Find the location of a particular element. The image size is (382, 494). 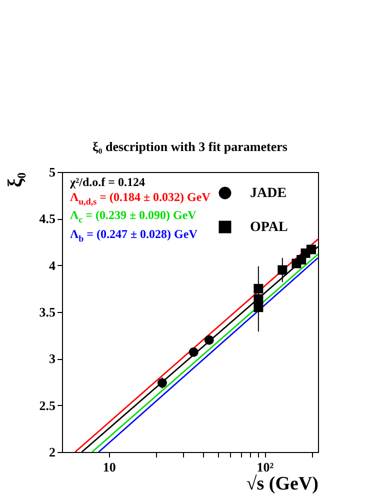

text: Λ$_{c}$ = (0.239 ± 0.090) GeV is located at coordinates (134, 217).